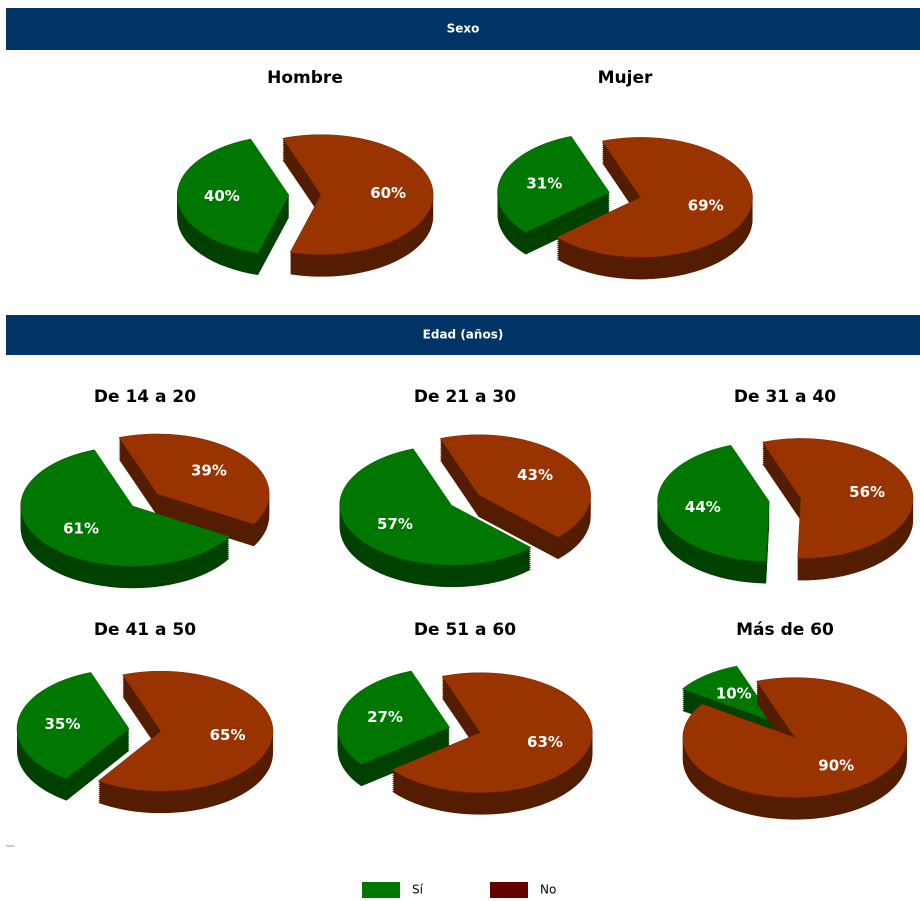 This screenshot has height=901, width=920. I want to click on value-label: 40%, so click(222, 196).